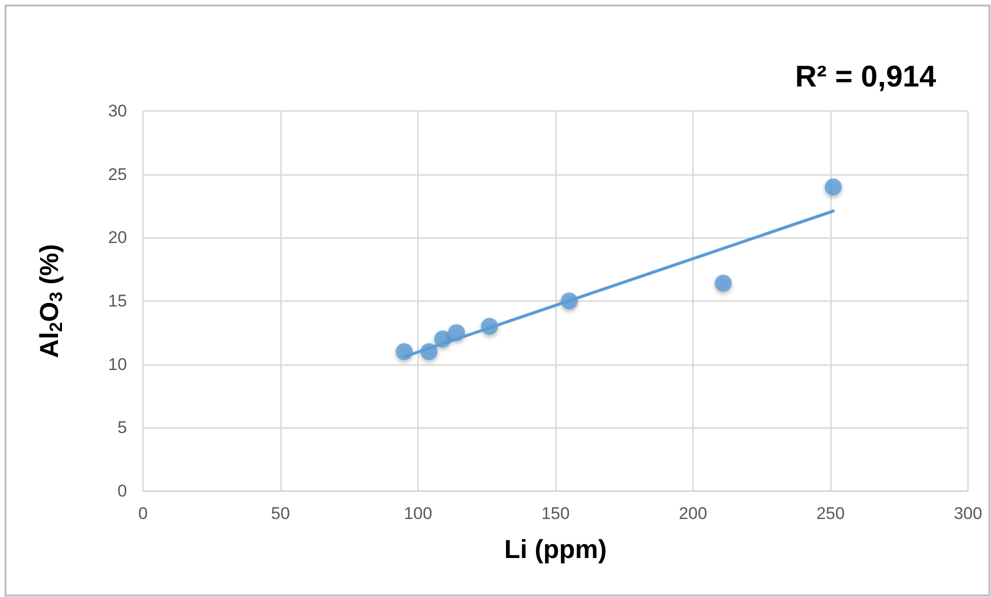 The height and width of the screenshot is (597, 991). I want to click on y-tick-label: 5, so click(122, 428).